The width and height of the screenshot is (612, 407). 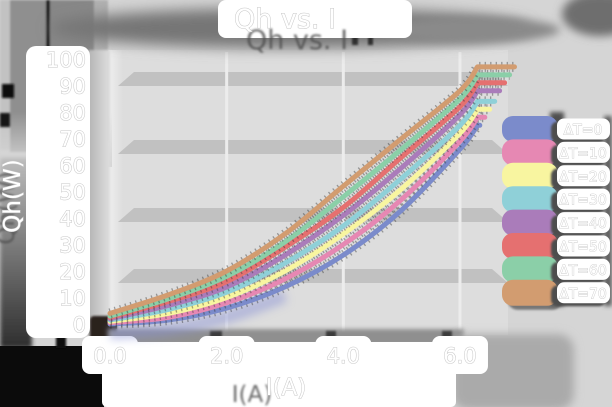 I want to click on chart-title-shadow: Qh vs. I, so click(x=297, y=40).